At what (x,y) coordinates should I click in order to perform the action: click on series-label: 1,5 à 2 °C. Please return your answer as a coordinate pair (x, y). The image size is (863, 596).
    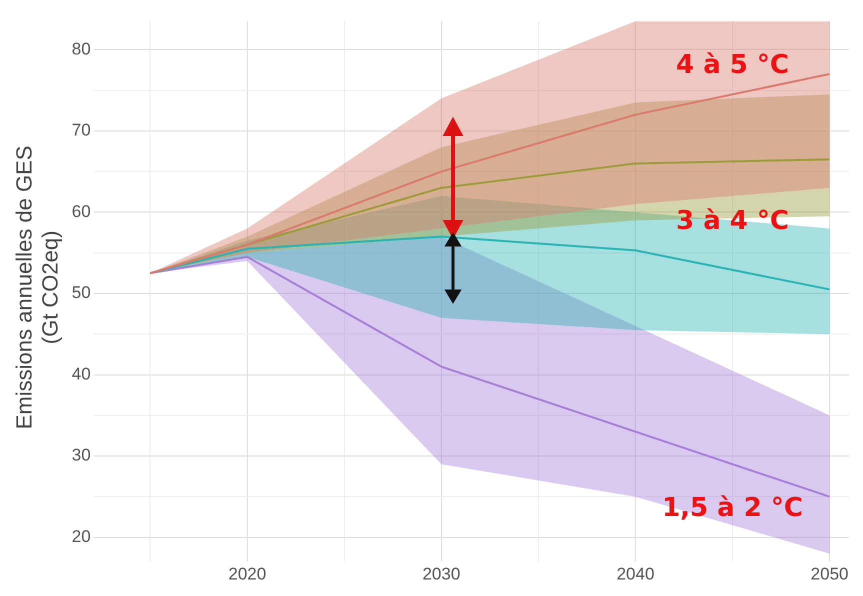
    Looking at the image, I should click on (733, 507).